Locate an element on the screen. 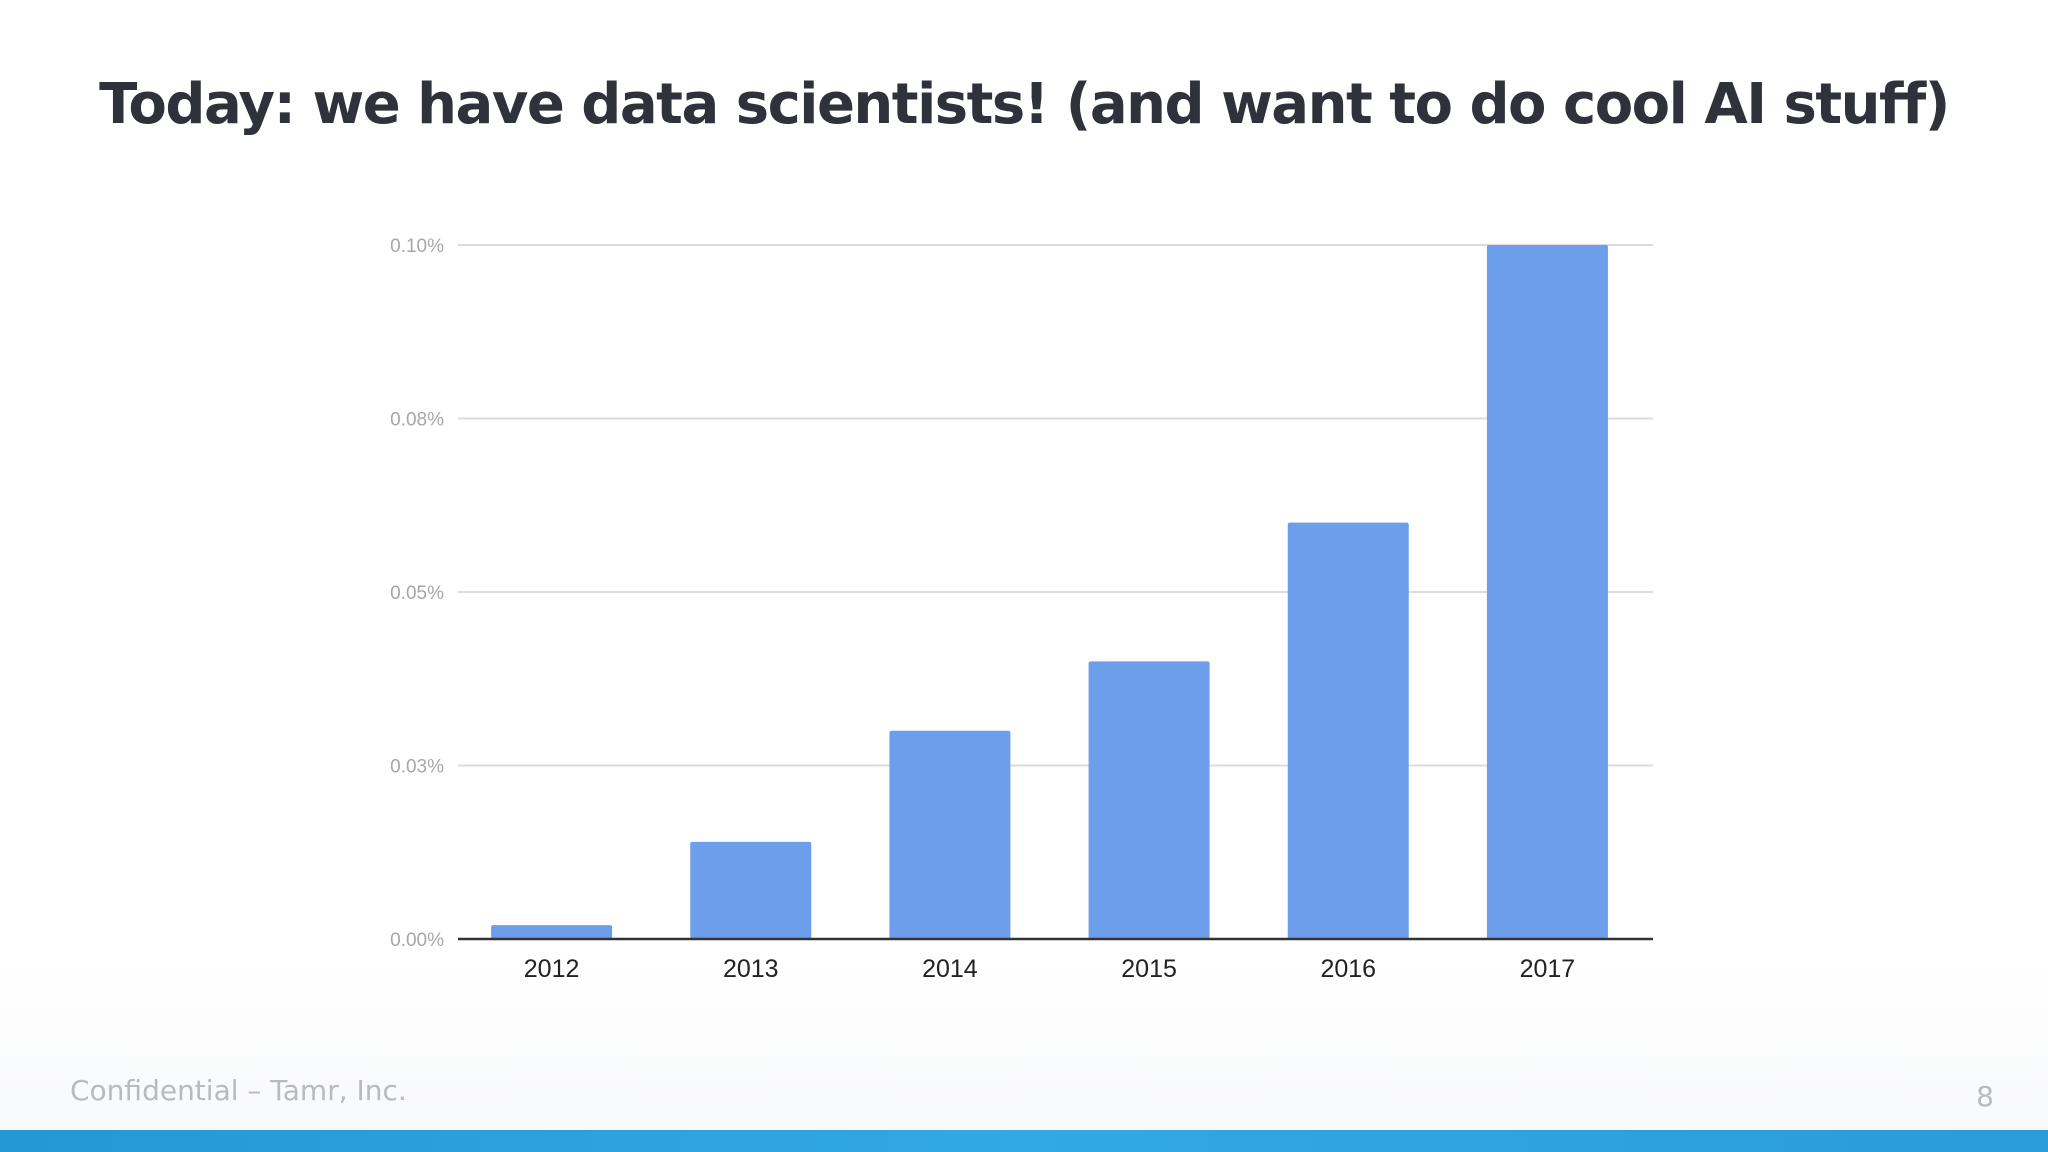 This screenshot has height=1152, width=2048. y-tick-label: 0.05% is located at coordinates (417, 593).